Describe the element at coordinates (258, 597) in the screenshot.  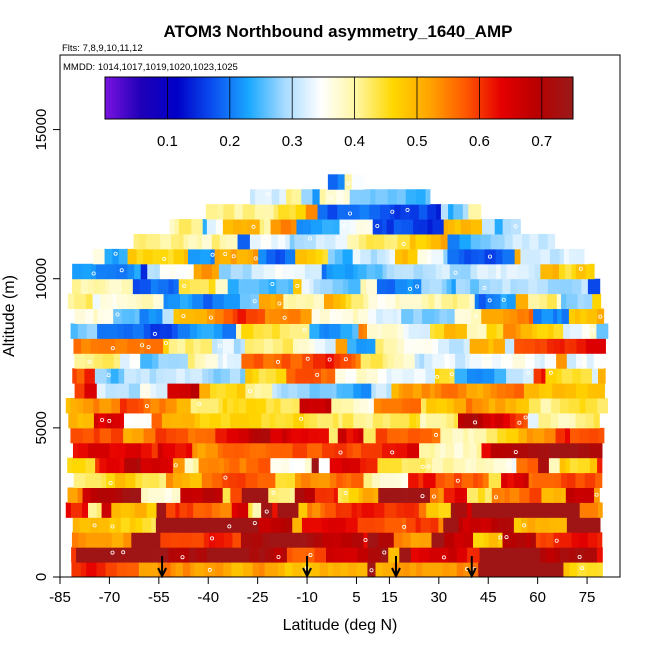
I see `x-tick-label: -25` at that location.